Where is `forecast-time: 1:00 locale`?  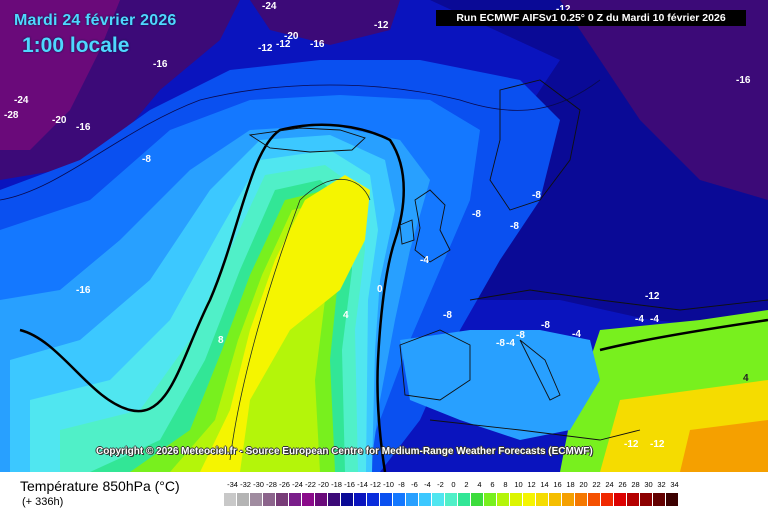 forecast-time: 1:00 locale is located at coordinates (76, 45).